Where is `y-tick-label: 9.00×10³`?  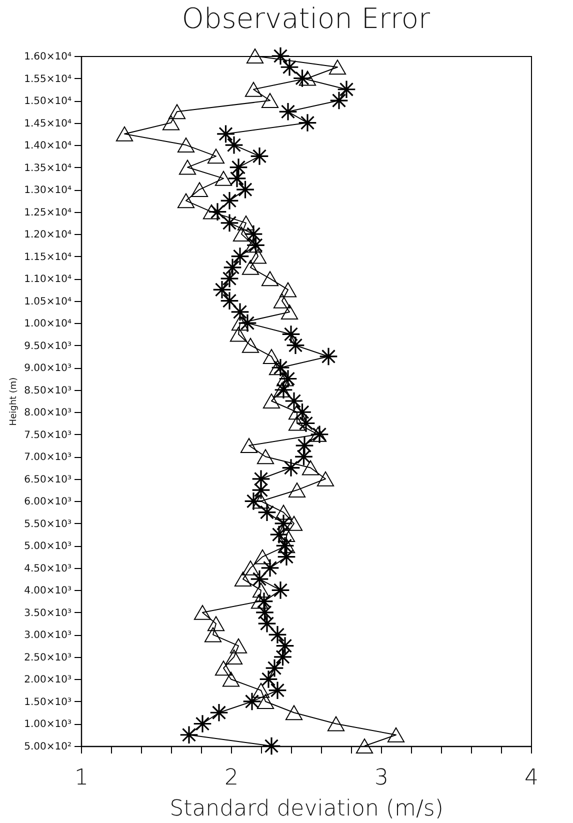 y-tick-label: 9.00×10³ is located at coordinates (48, 368).